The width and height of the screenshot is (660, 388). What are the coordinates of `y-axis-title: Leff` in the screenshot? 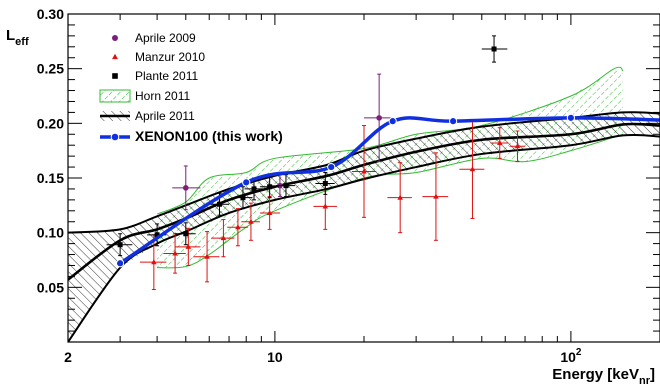 It's located at (17, 37).